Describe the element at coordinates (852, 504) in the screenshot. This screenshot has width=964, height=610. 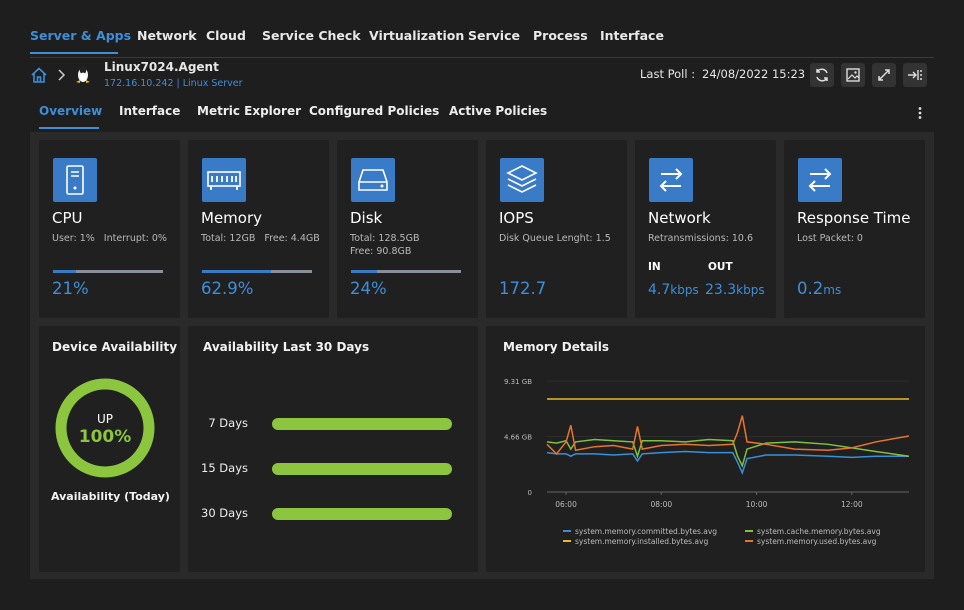
I see `x-tick-label: 12:00` at that location.